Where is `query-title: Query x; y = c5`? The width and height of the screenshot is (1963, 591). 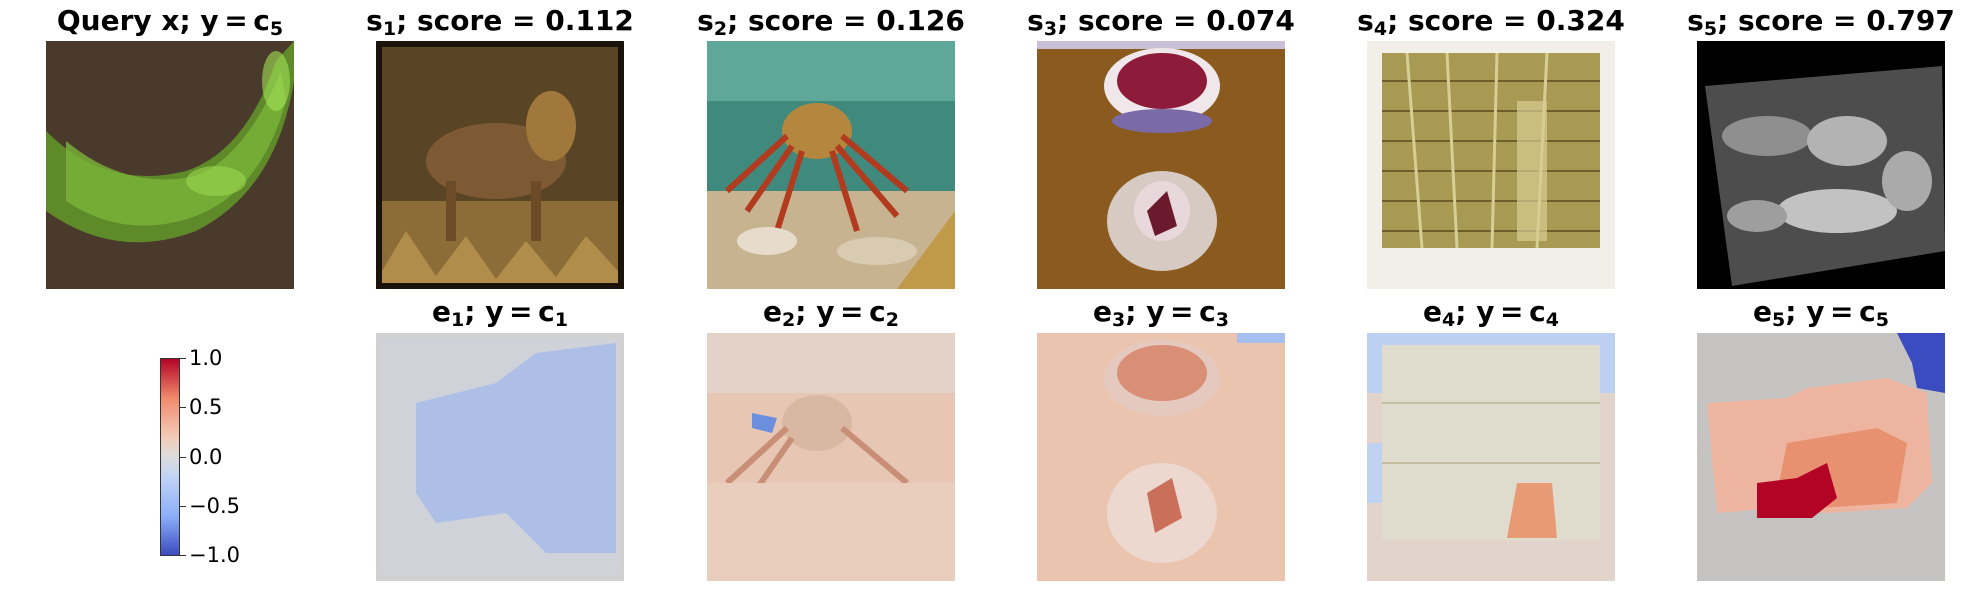
query-title: Query x; y = c5 is located at coordinates (170, 22).